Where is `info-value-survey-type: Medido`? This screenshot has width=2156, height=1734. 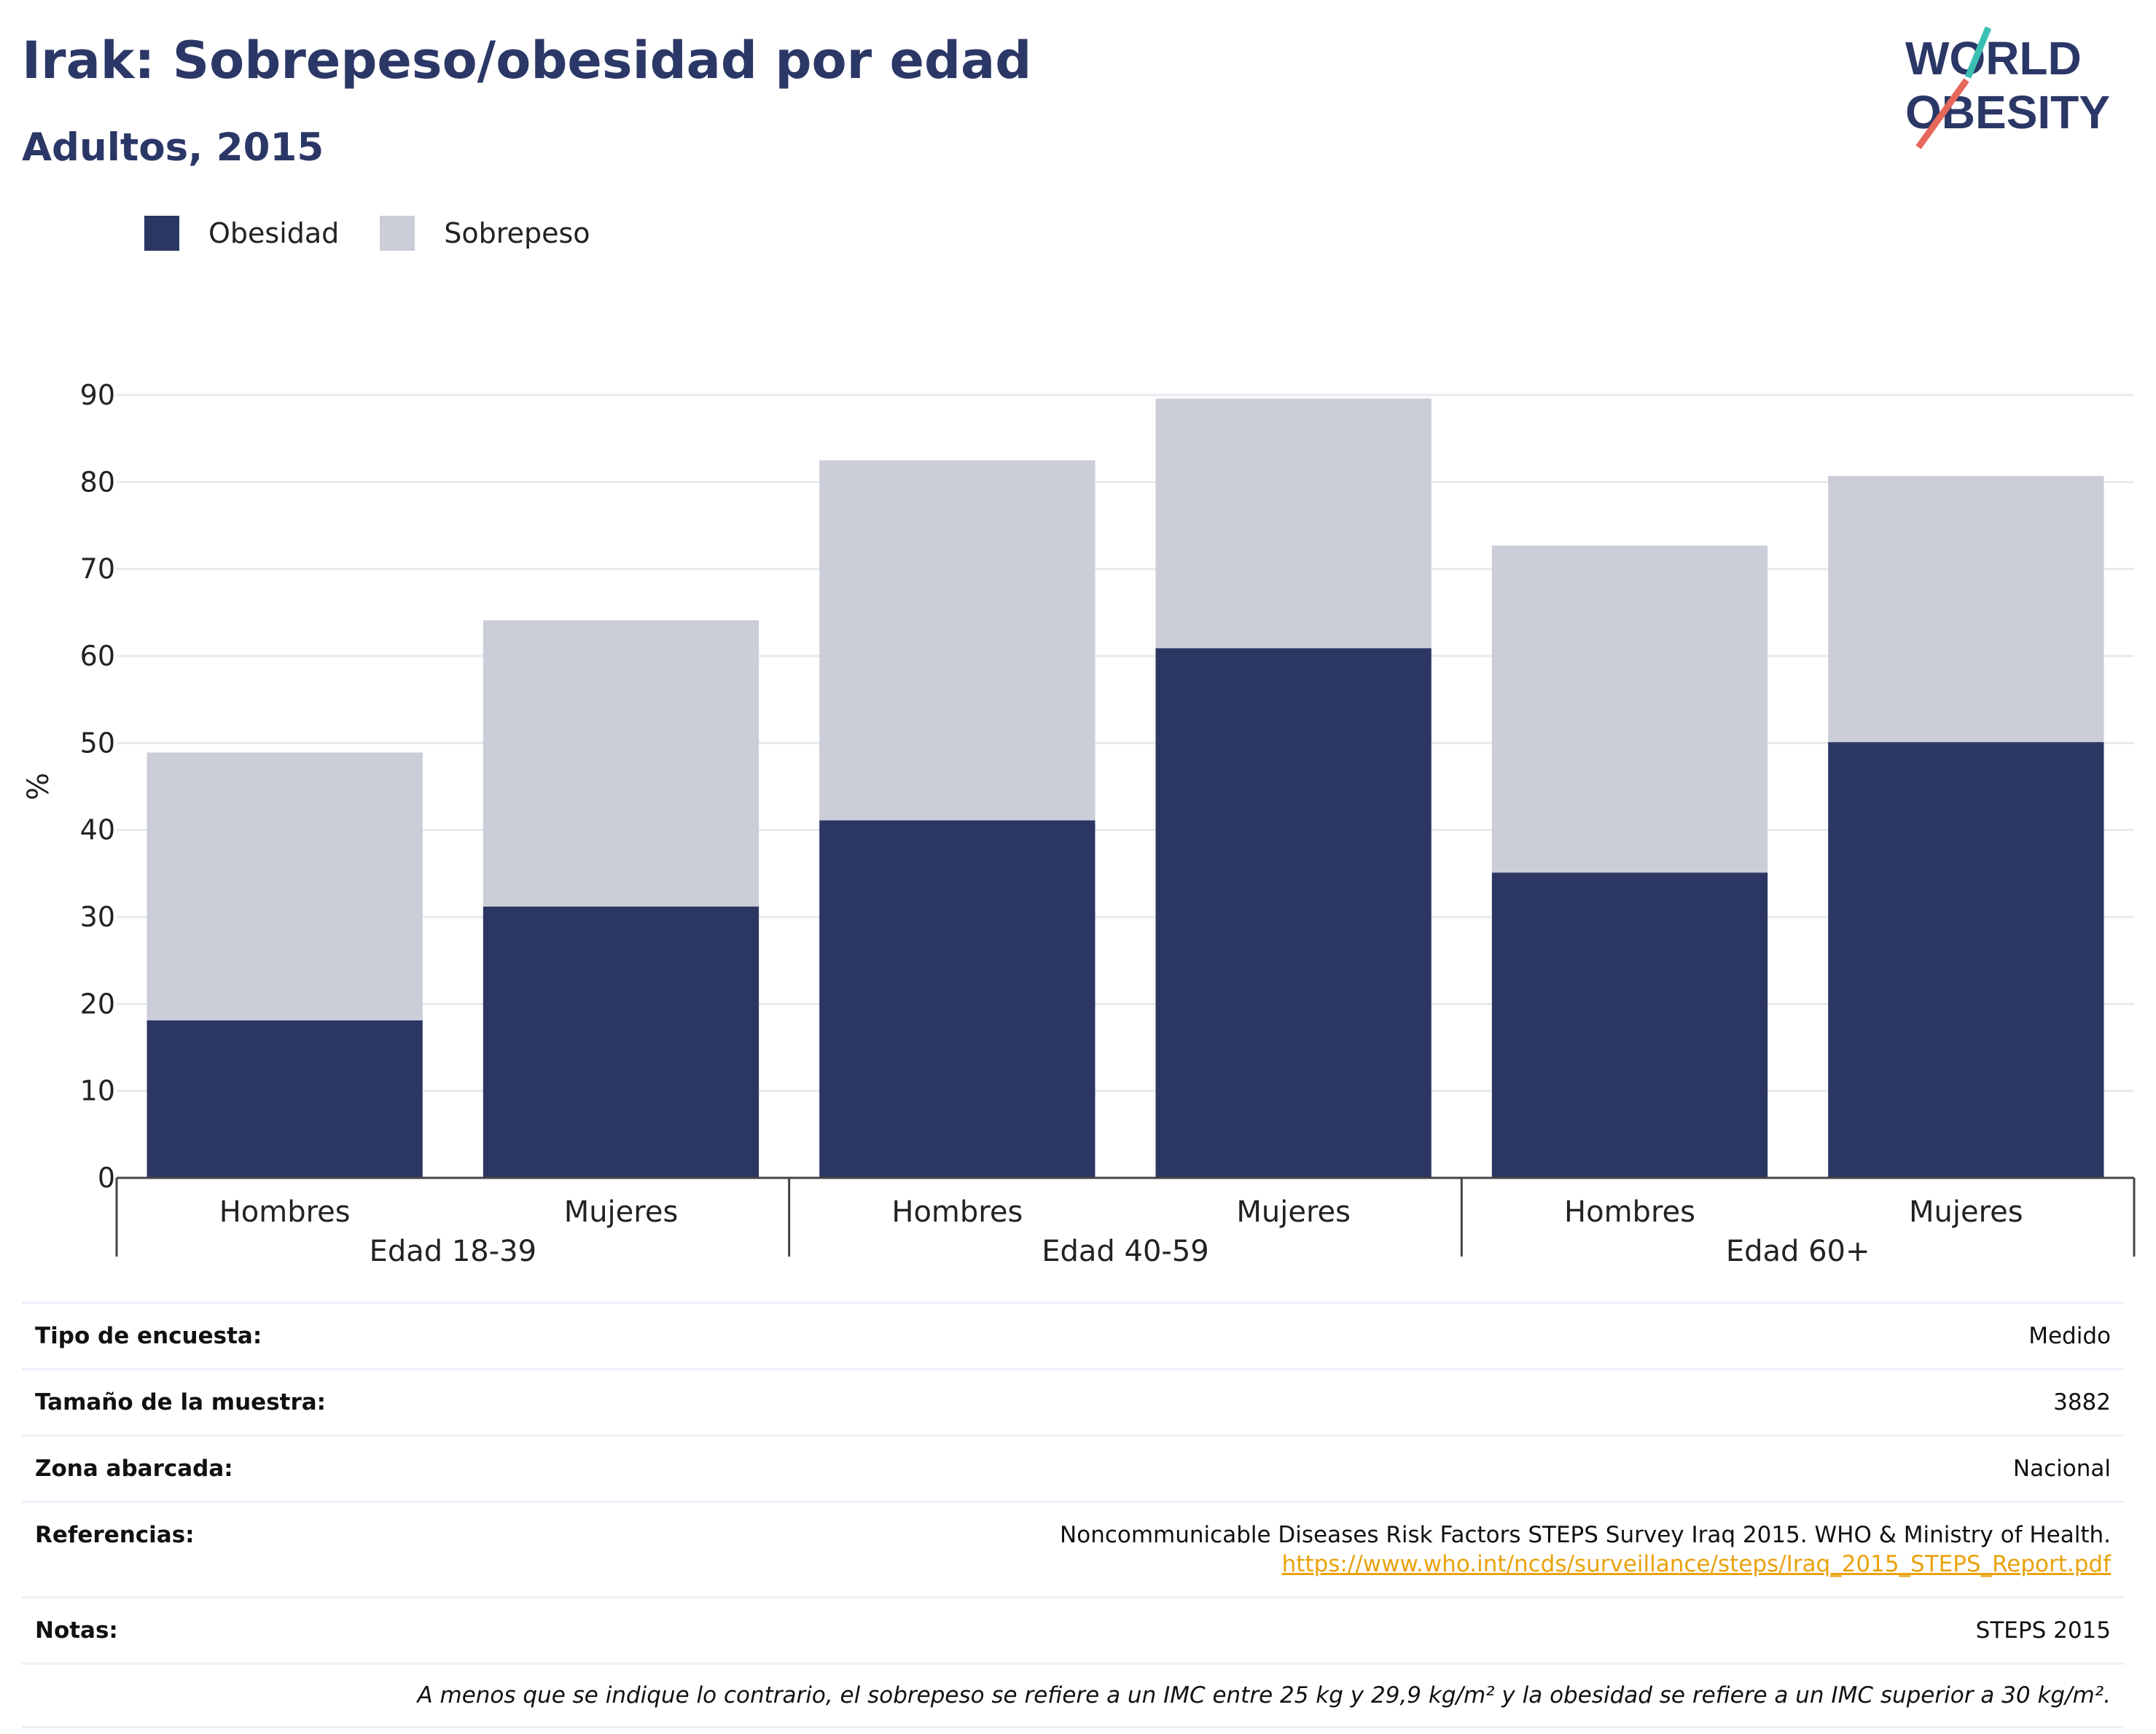 info-value-survey-type: Medido is located at coordinates (2069, 1336).